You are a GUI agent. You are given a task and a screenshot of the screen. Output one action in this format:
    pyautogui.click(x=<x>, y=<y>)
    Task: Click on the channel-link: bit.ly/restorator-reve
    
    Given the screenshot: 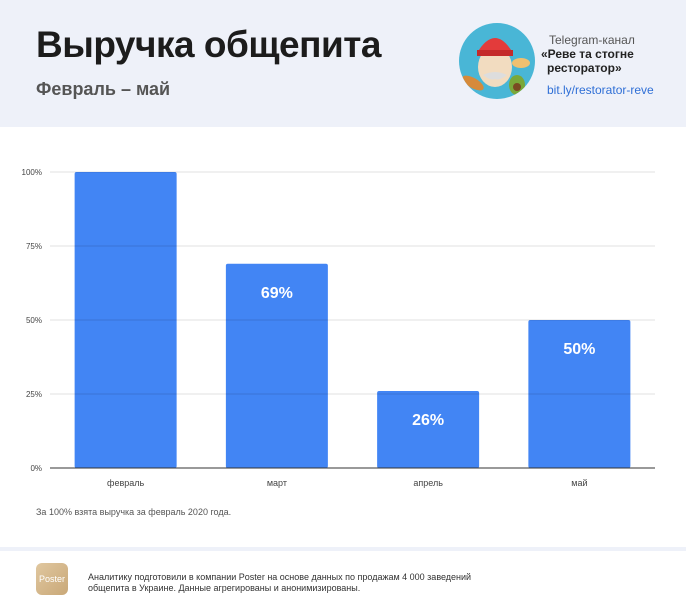 What is the action you would take?
    pyautogui.click(x=600, y=90)
    